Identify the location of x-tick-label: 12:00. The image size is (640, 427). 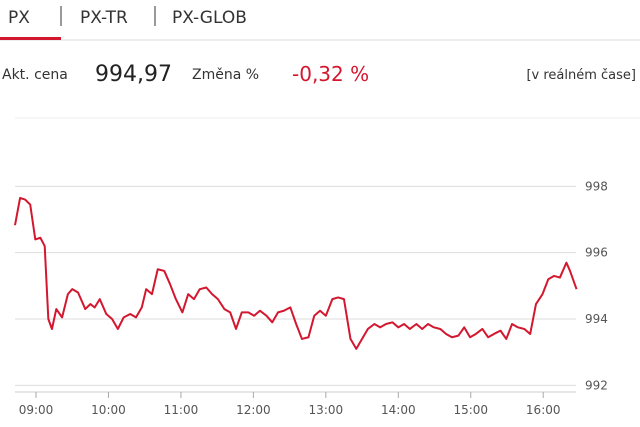
(253, 410).